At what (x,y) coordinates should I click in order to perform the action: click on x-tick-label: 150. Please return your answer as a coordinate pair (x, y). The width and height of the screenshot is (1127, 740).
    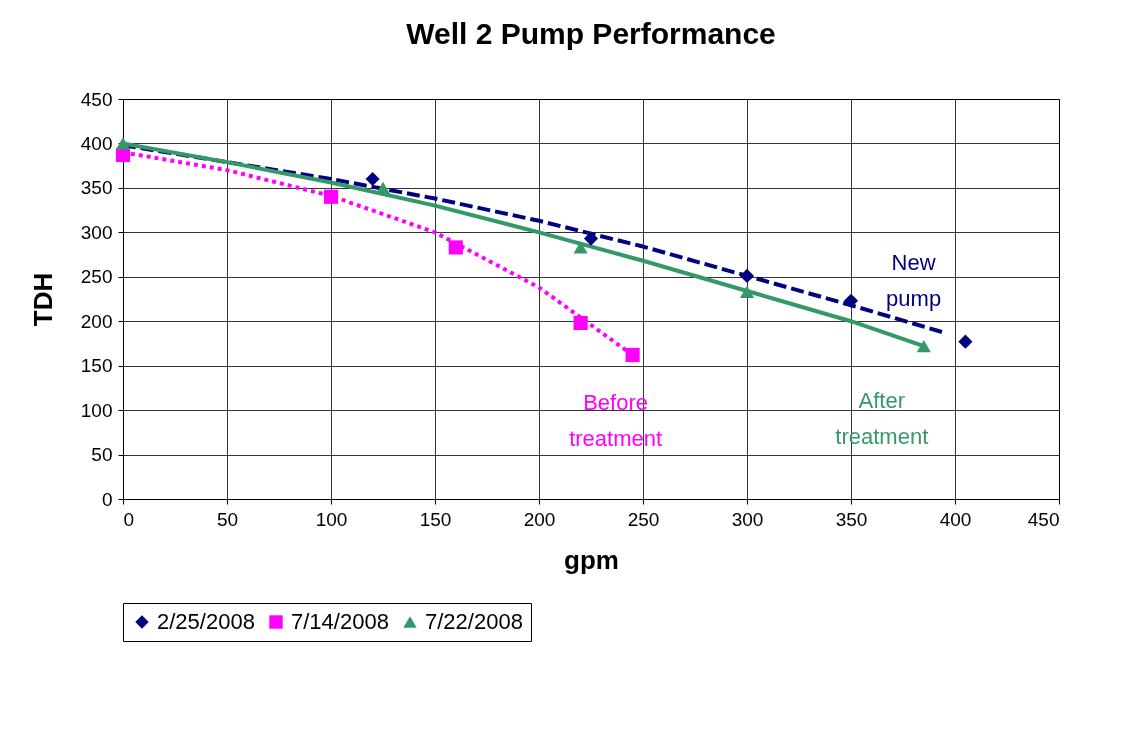
    Looking at the image, I should click on (435, 519).